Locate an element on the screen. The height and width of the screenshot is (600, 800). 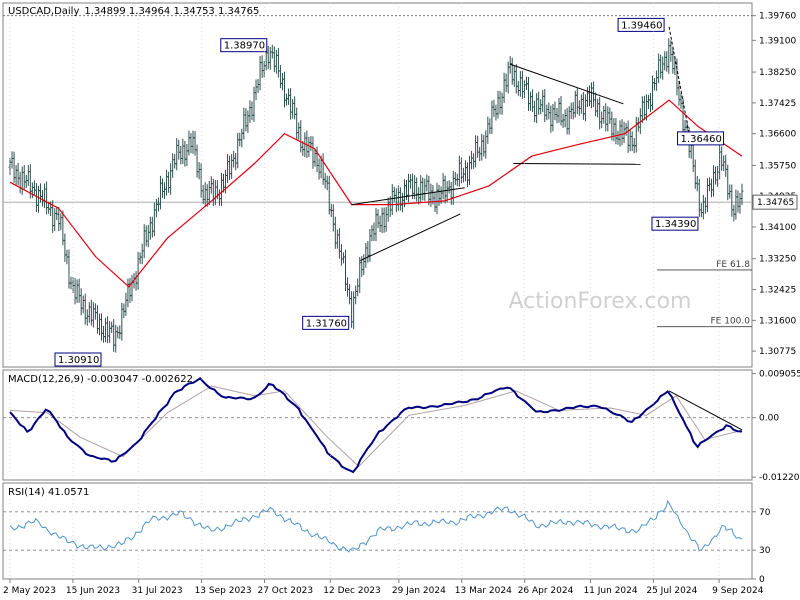
price-annotation-label: 1.39460 is located at coordinates (641, 25).